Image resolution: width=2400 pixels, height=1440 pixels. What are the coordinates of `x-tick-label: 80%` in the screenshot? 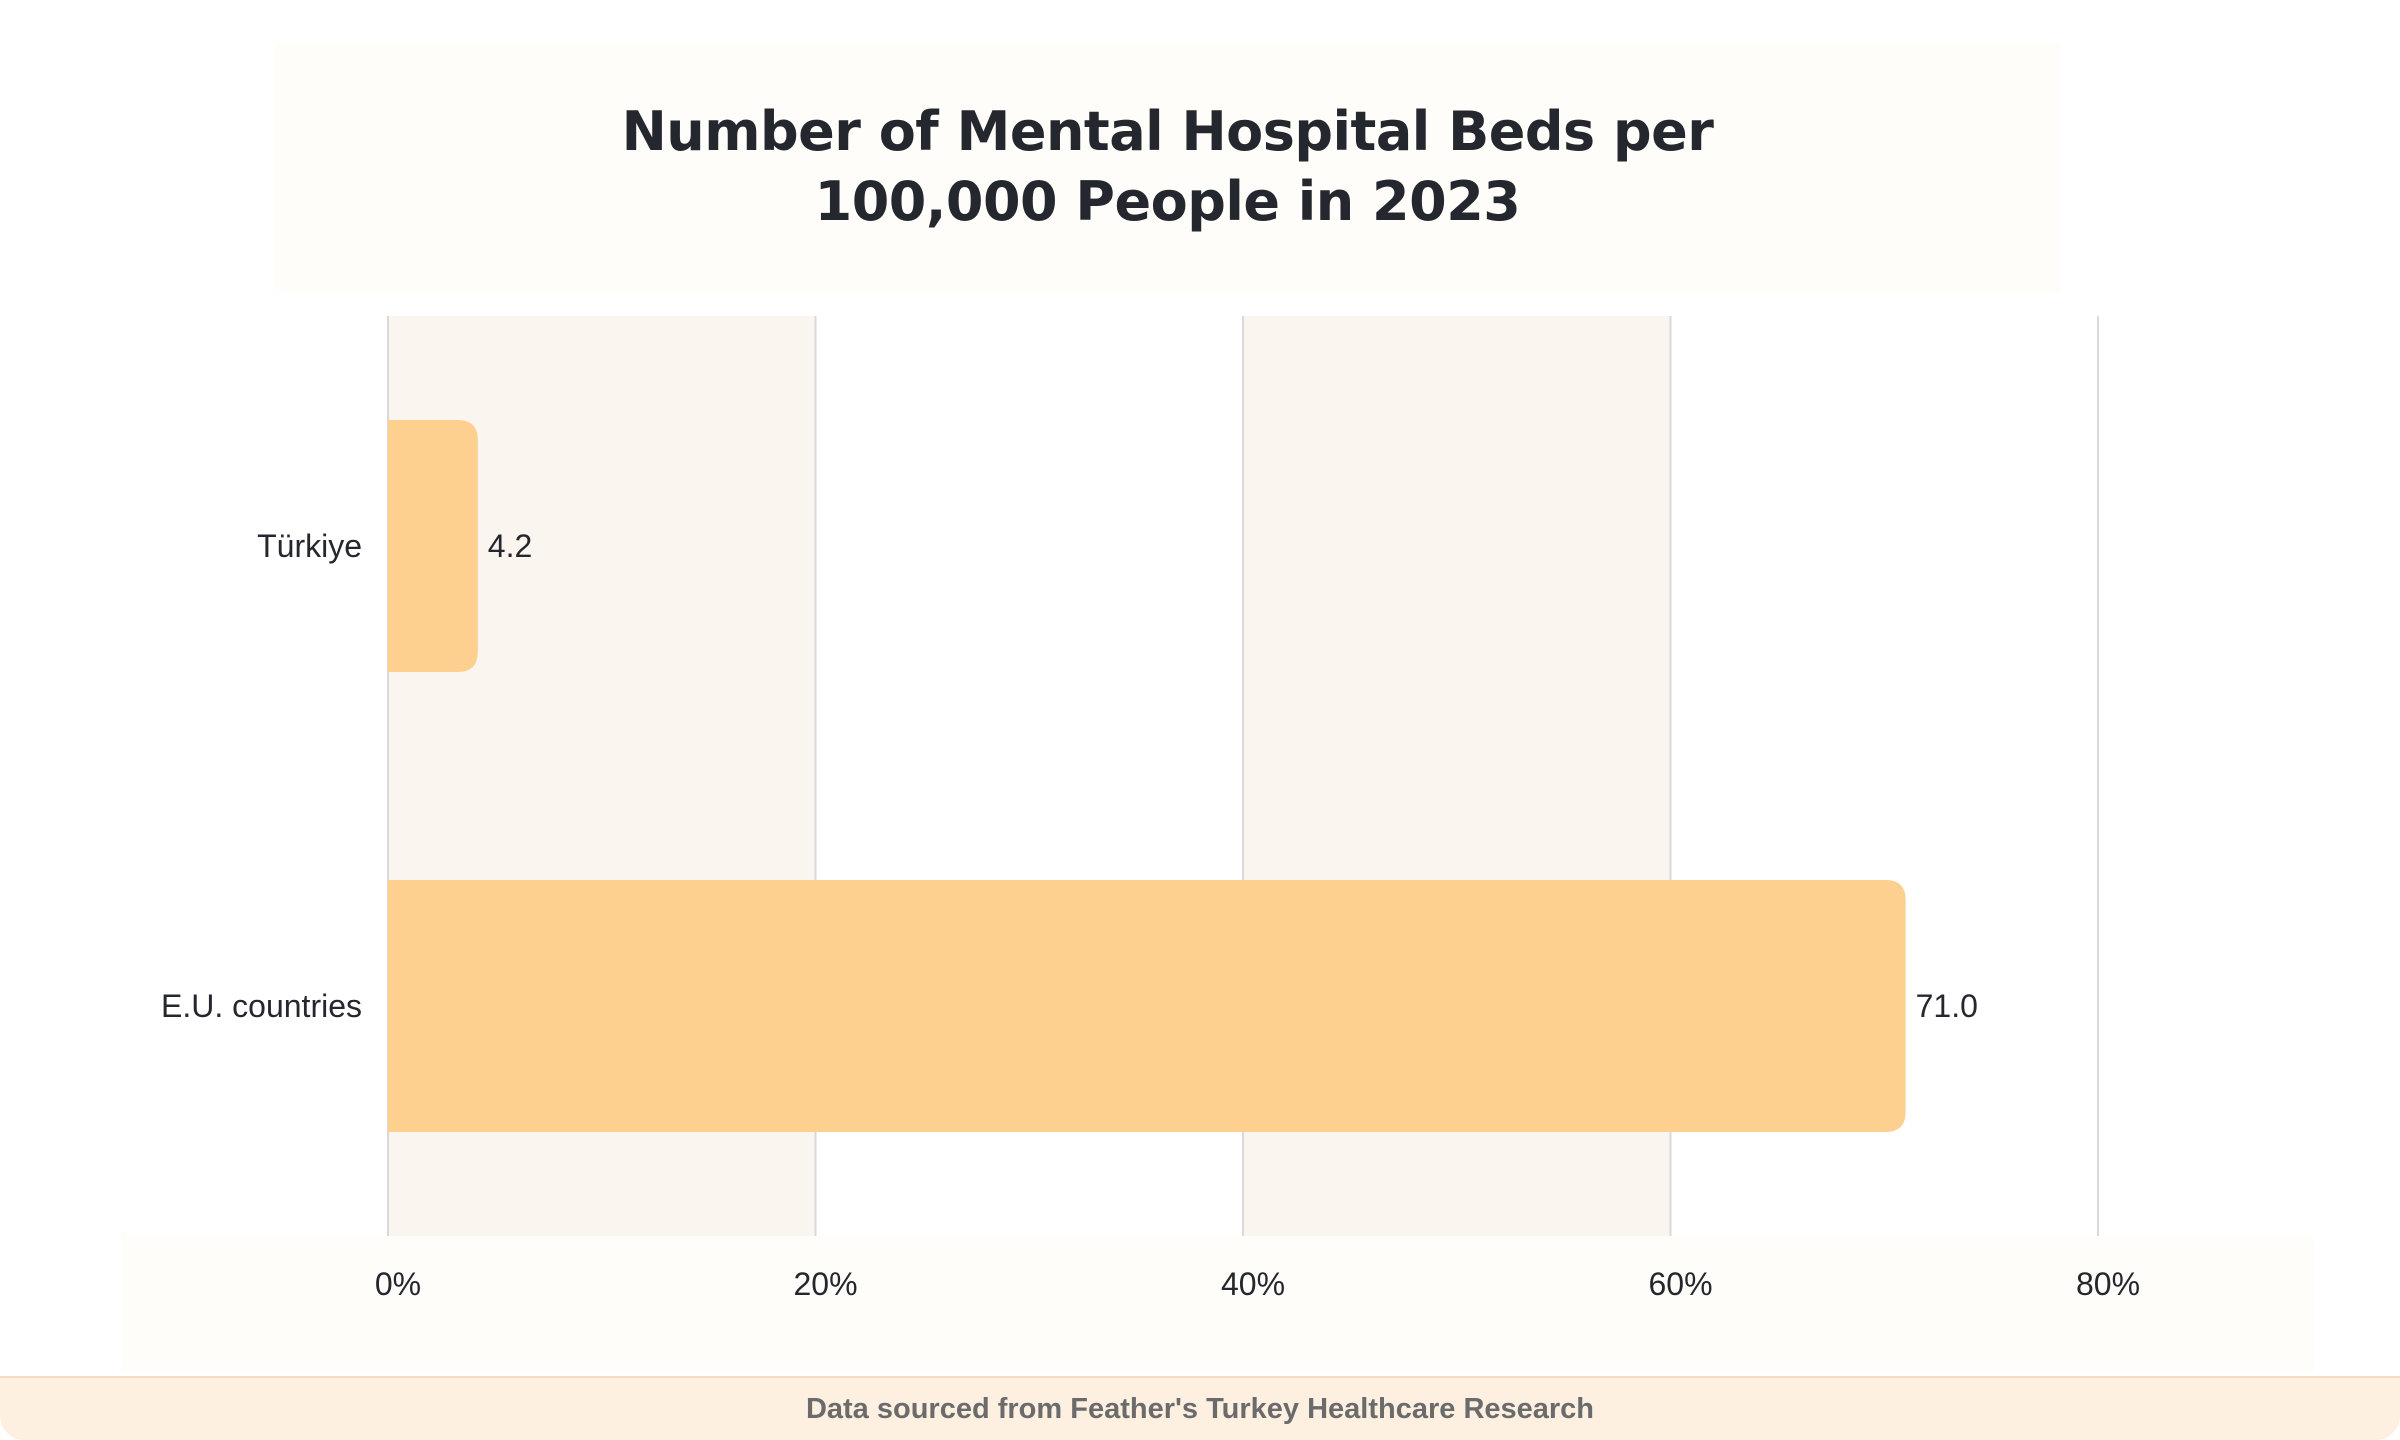 It's located at (2108, 1284).